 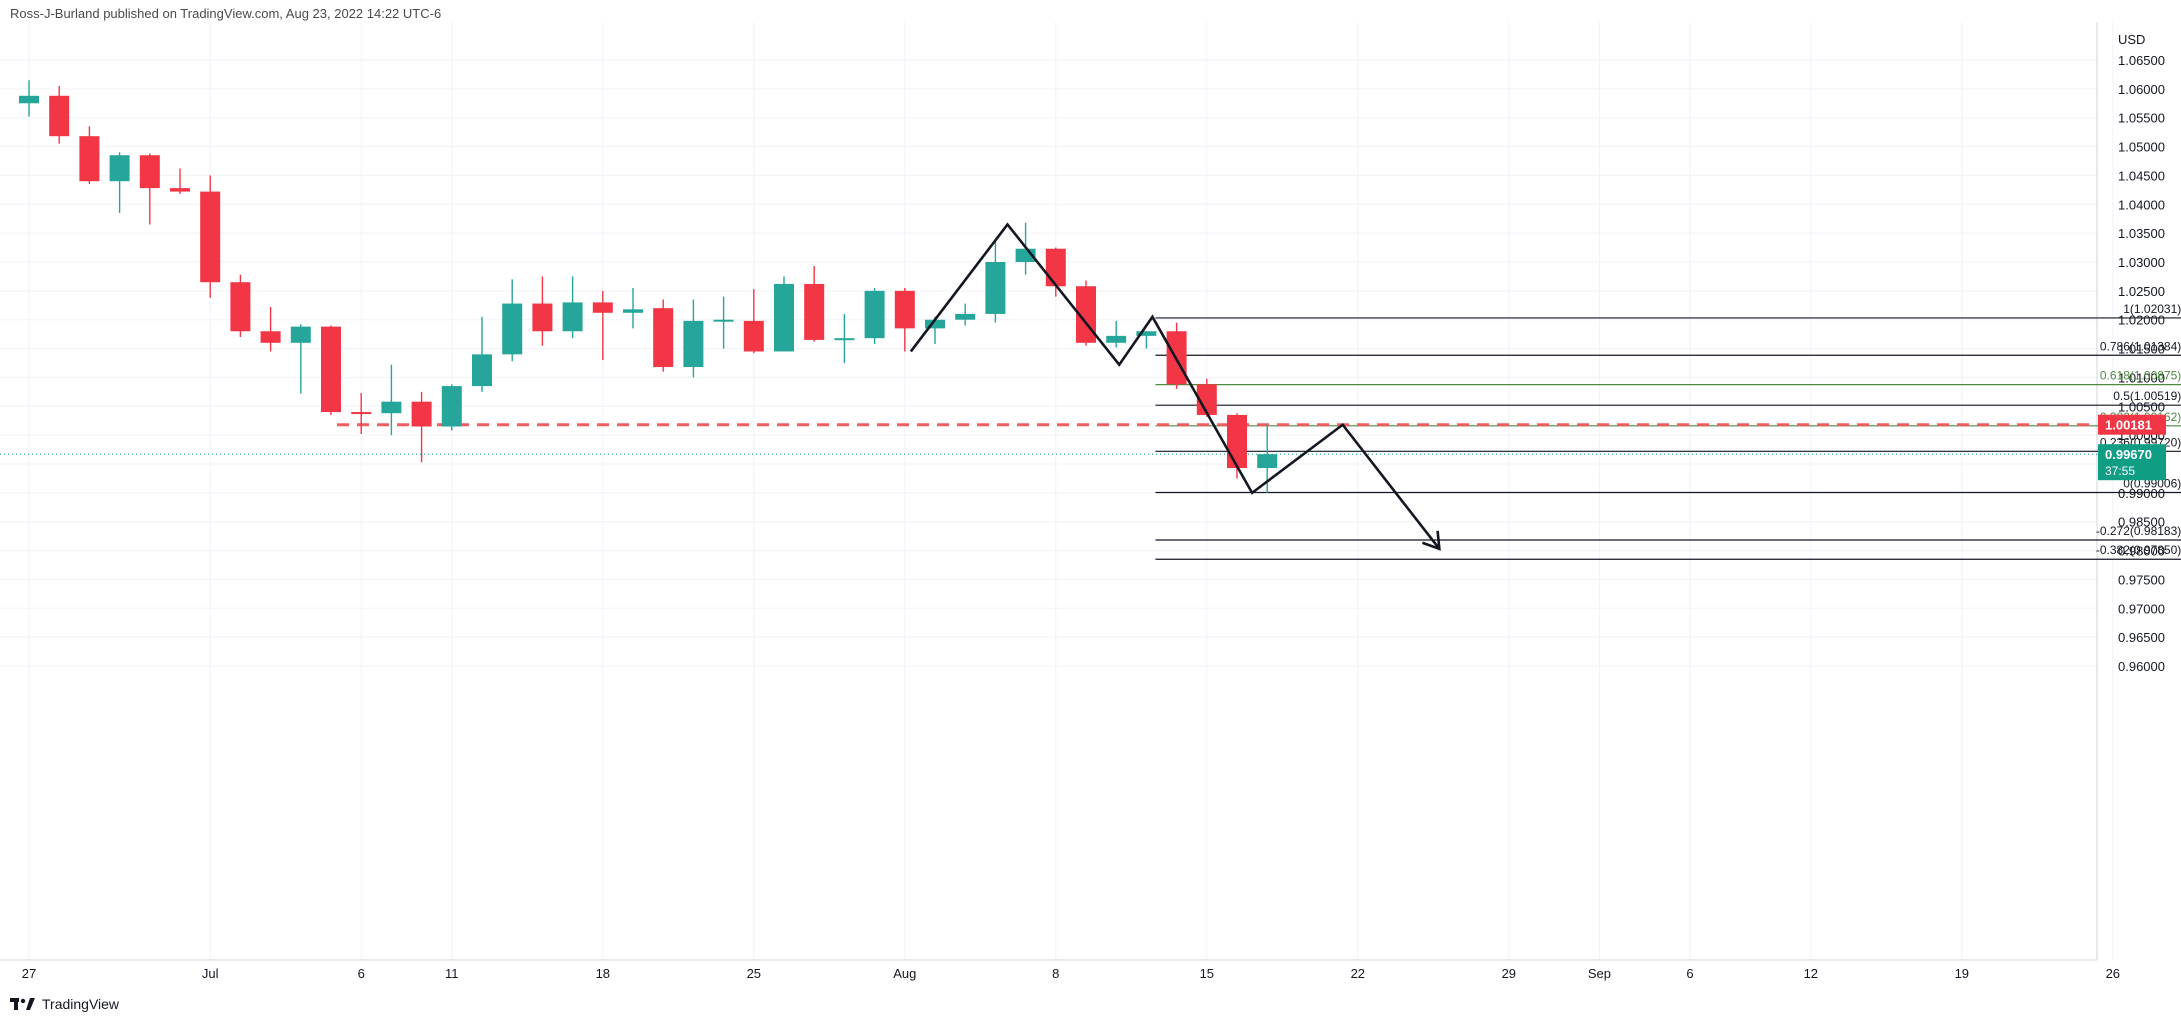 I want to click on x-tick-label: 27, so click(x=29, y=973).